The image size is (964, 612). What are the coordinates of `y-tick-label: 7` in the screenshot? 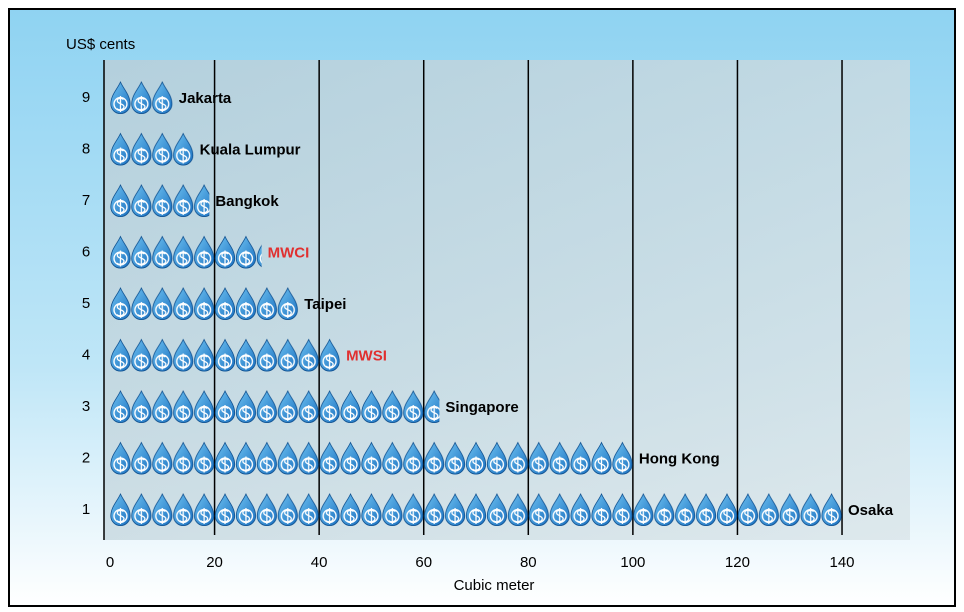 It's located at (86, 200).